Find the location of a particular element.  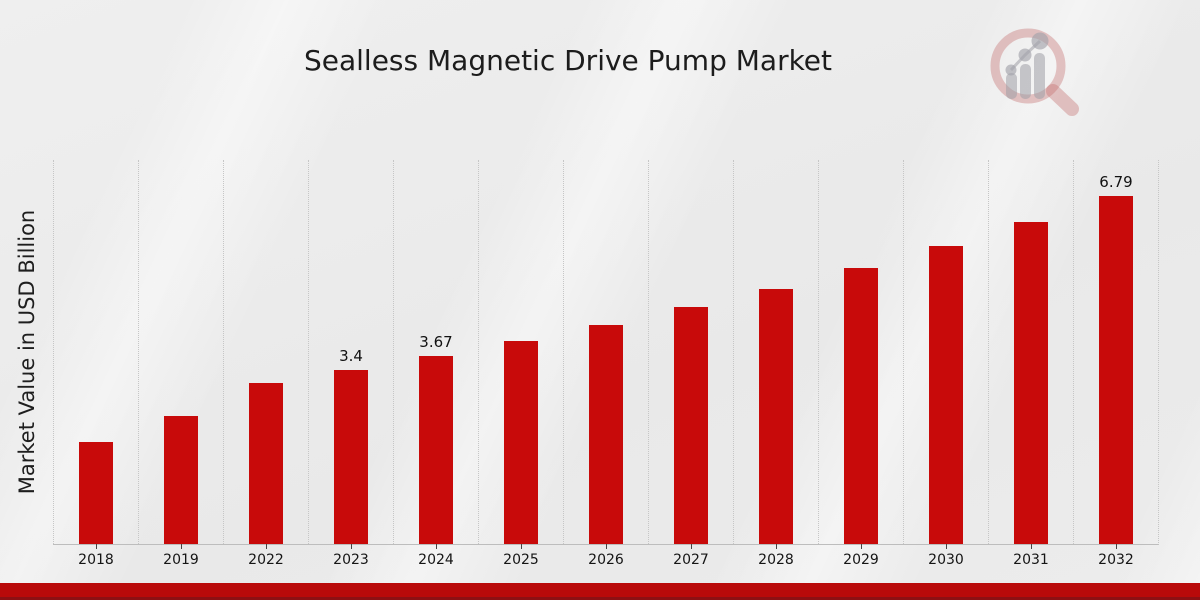

bar-slot-2030: 2030 is located at coordinates (945, 364).